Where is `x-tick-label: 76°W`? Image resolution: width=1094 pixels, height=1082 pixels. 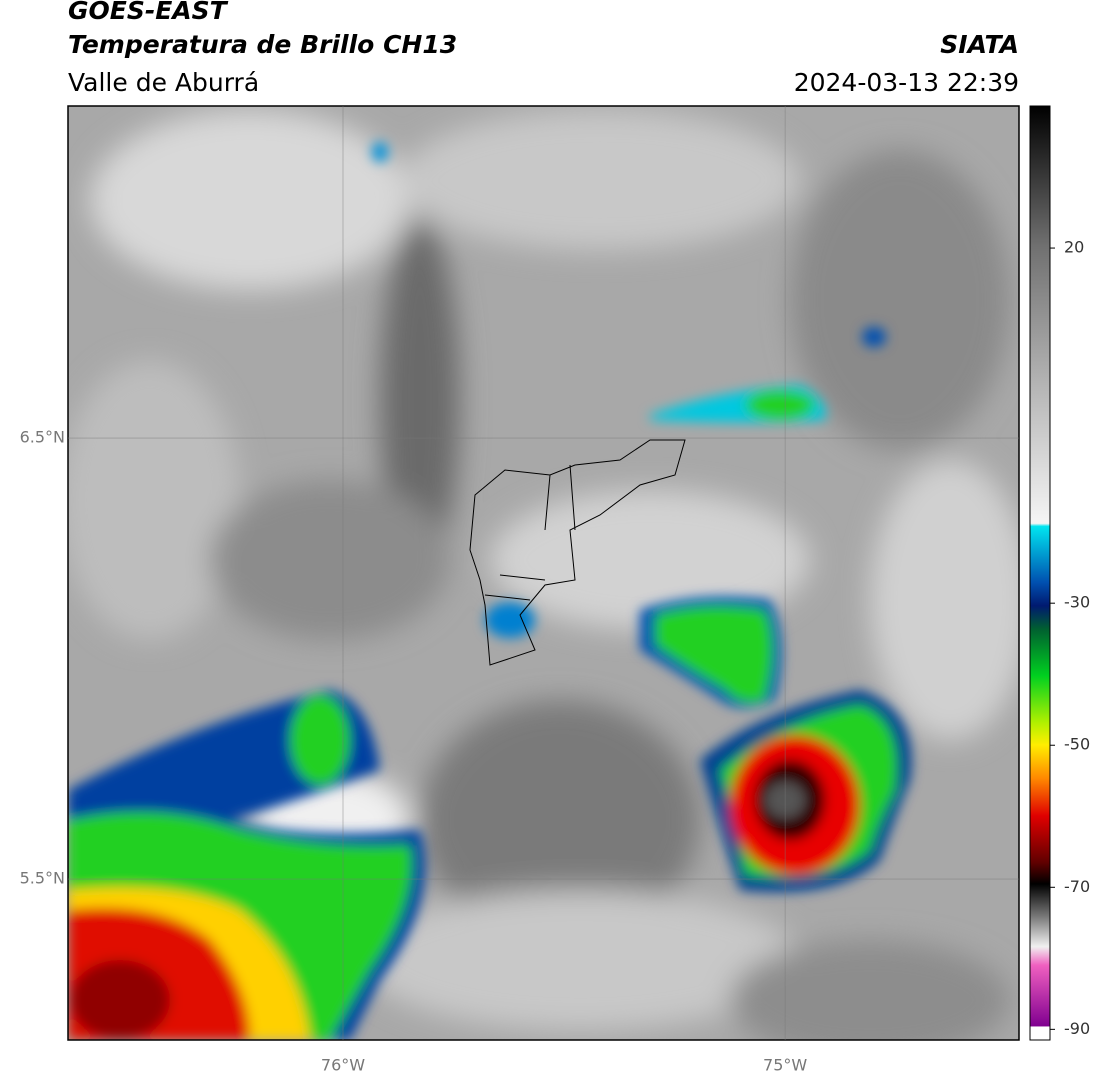 x-tick-label: 76°W is located at coordinates (343, 1065).